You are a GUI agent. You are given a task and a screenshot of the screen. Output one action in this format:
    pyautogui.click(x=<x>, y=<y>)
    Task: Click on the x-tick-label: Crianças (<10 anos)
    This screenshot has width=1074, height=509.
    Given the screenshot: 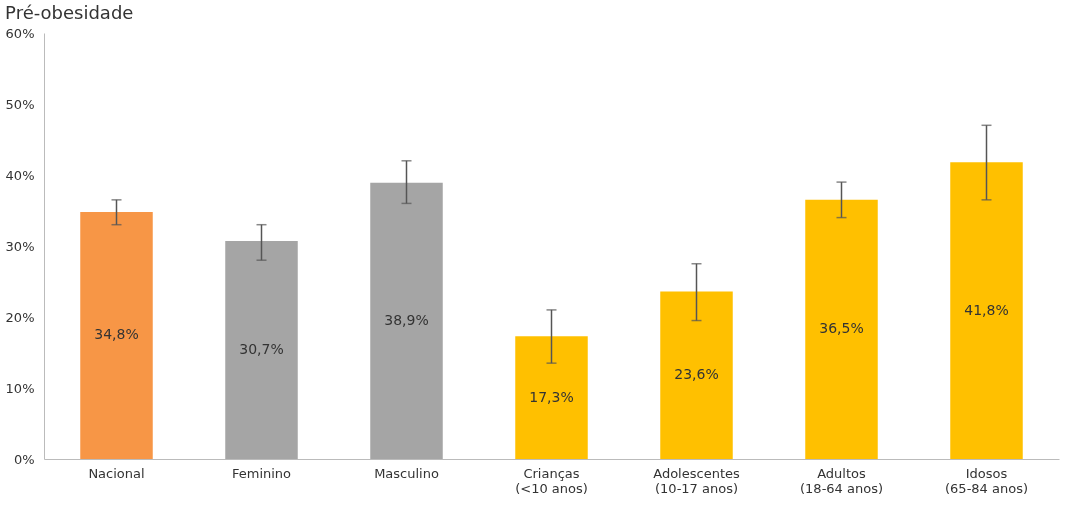 What is the action you would take?
    pyautogui.click(x=551, y=480)
    